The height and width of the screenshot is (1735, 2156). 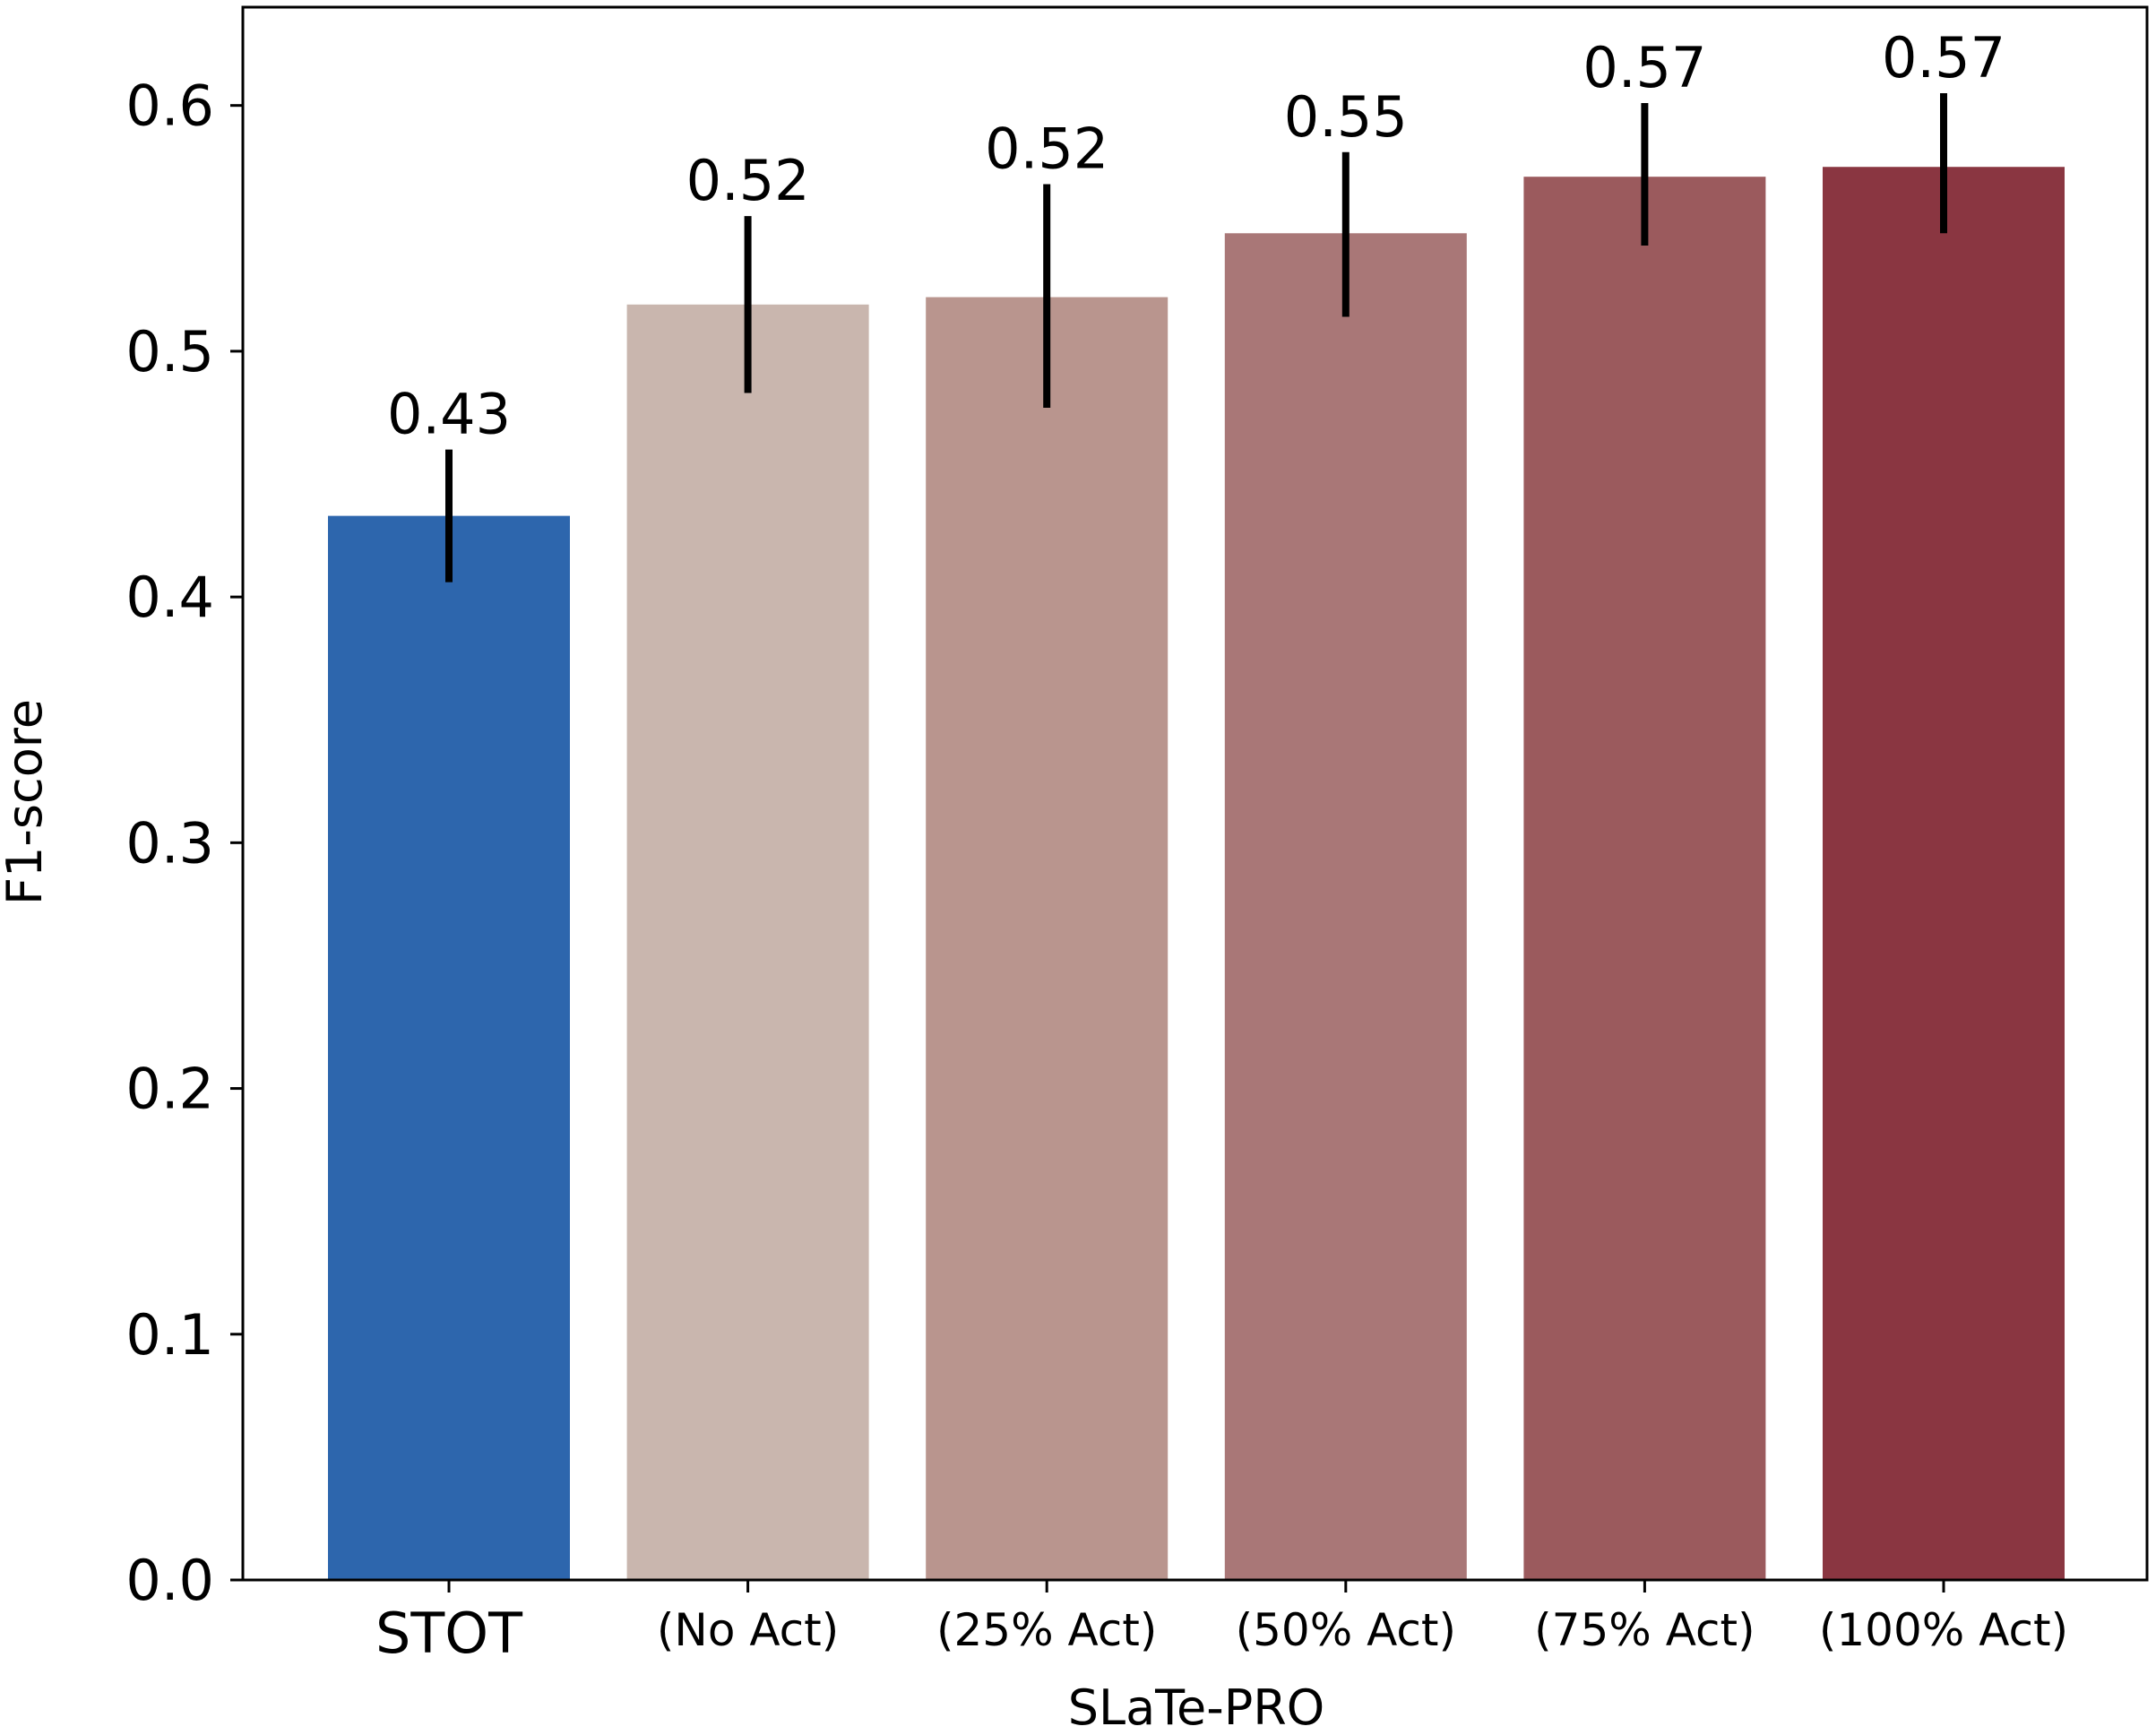 I want to click on value-label-3: 0.55, so click(x=1346, y=117).